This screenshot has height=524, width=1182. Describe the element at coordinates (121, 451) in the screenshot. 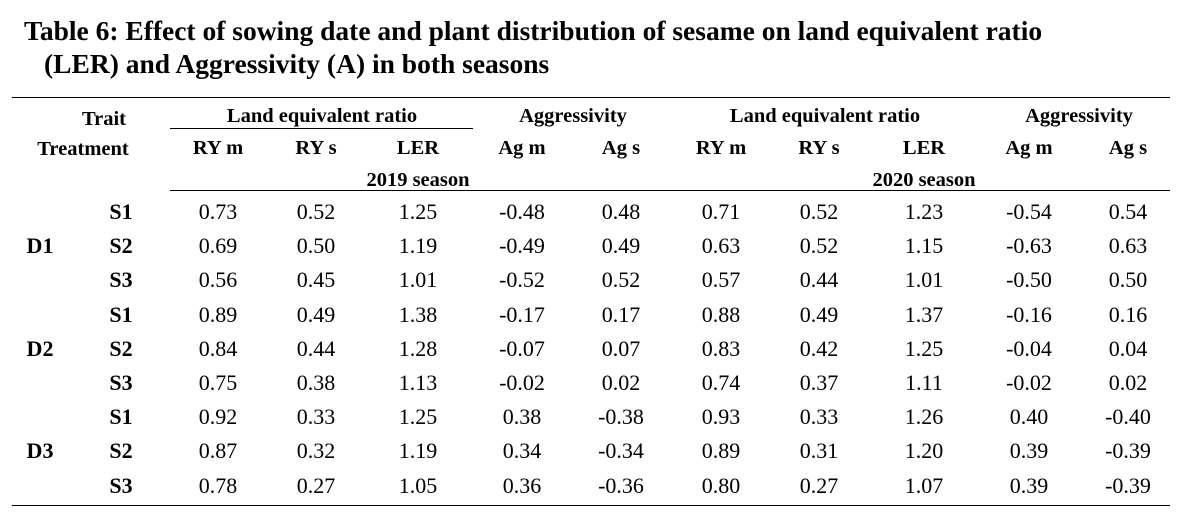

I see `distribution-label: S2` at that location.